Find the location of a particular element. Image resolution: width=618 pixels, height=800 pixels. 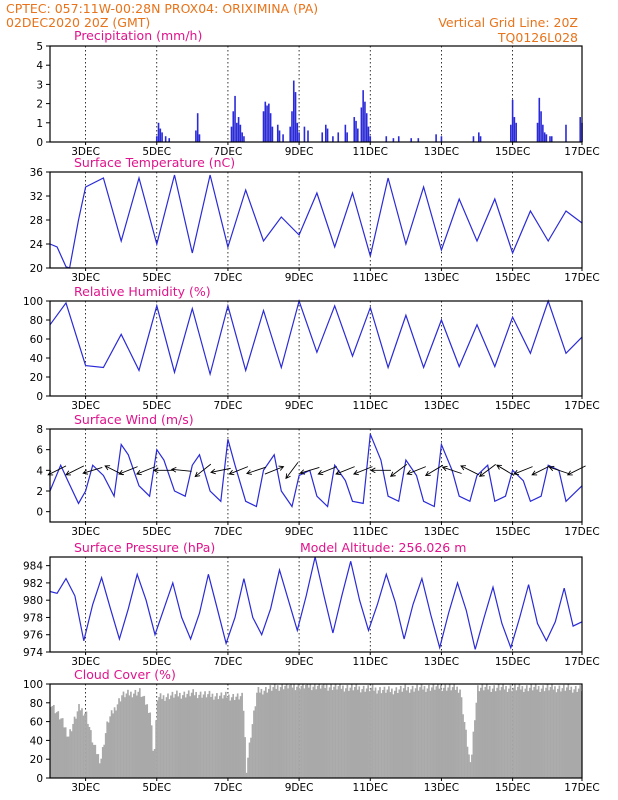

x-tick-label: 17DEC is located at coordinates (581, 662).